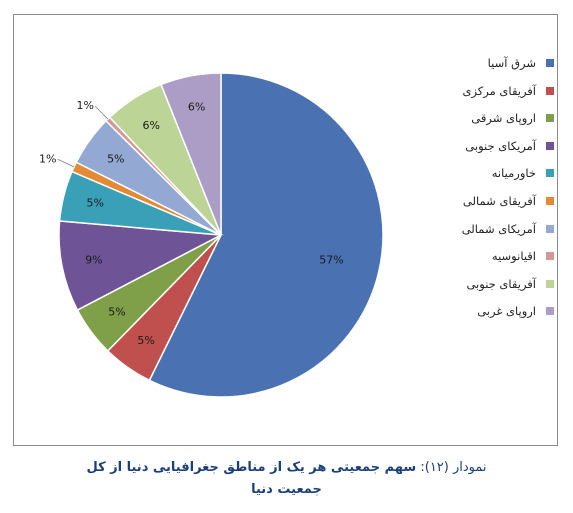 The image size is (573, 513). What do you see at coordinates (513, 256) in the screenshot?
I see `legend-label-7: اقیانوسیه` at bounding box center [513, 256].